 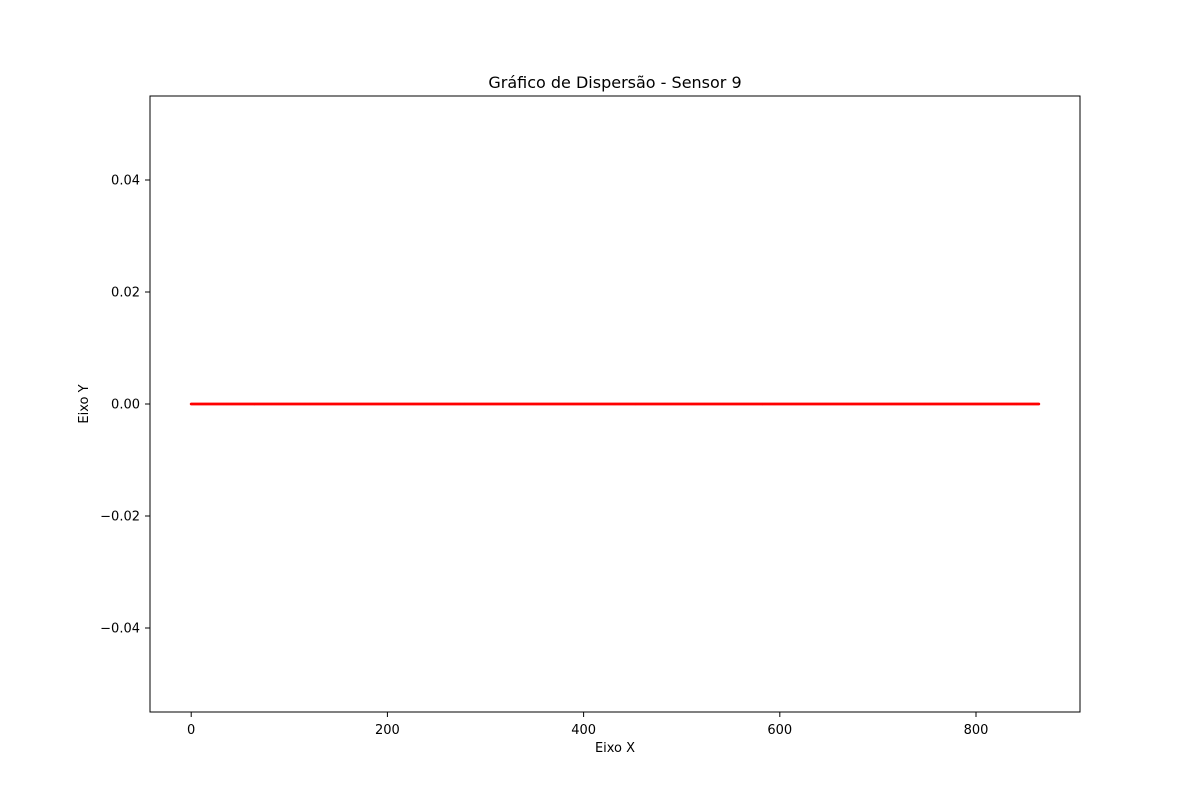 What do you see at coordinates (615, 748) in the screenshot?
I see `x-axis-label: Eixo X` at bounding box center [615, 748].